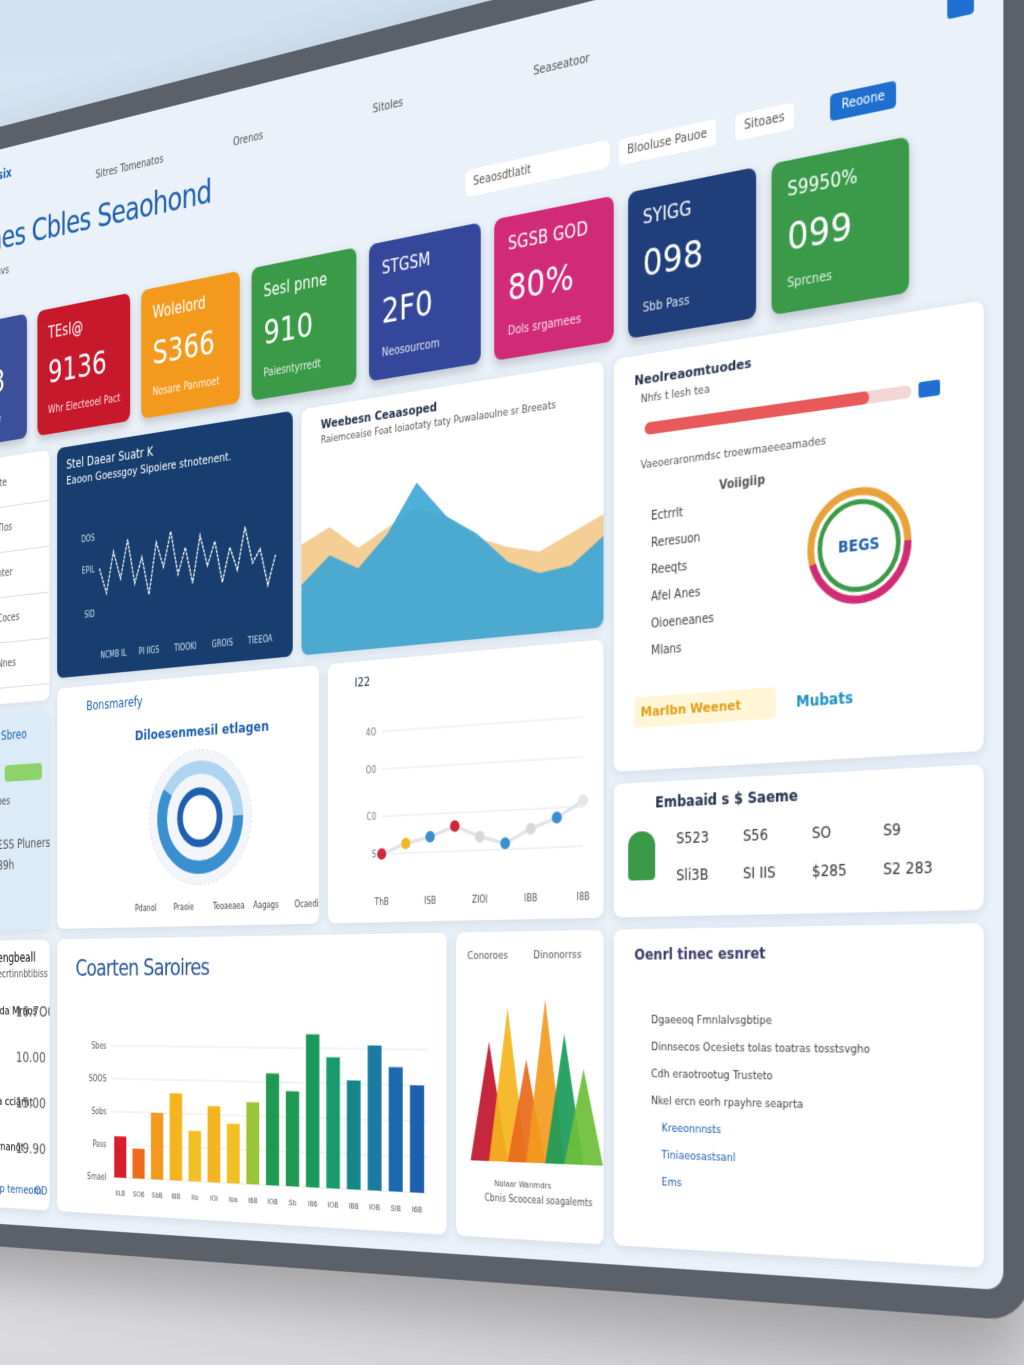 The image size is (1024, 1365). What do you see at coordinates (372, 817) in the screenshot?
I see `y-tick-label: C0` at bounding box center [372, 817].